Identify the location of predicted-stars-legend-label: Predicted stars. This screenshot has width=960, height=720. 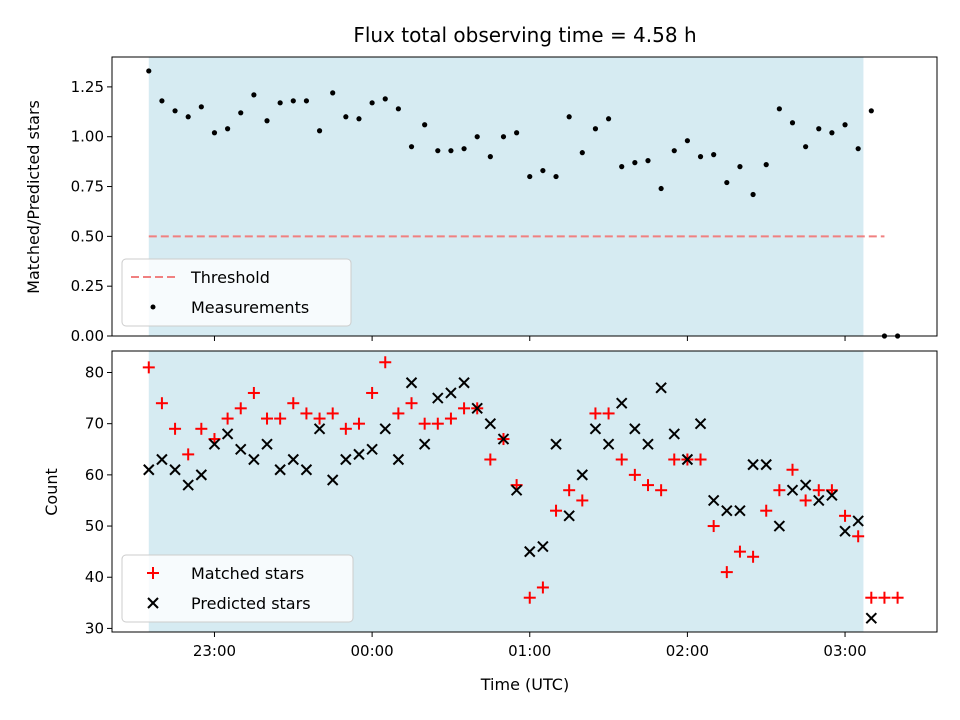
(251, 603).